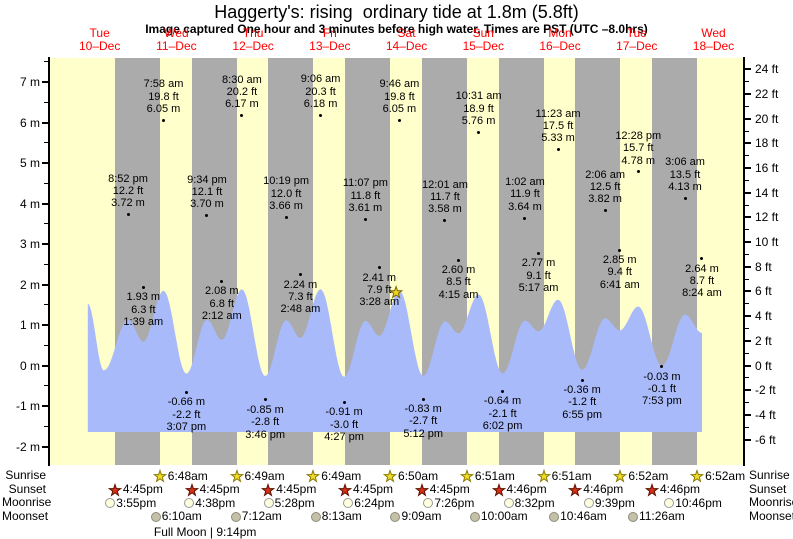 The width and height of the screenshot is (793, 539). Describe the element at coordinates (379, 277) in the screenshot. I see `tide-point-label-line: 2.41 m` at that location.